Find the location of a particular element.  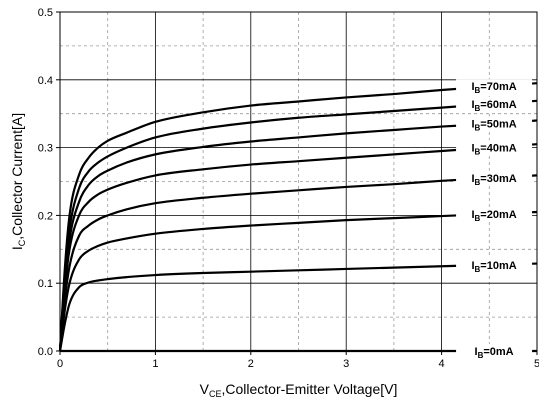

y-axis-title-rest: ,Collector Current[A] is located at coordinates (17, 176).